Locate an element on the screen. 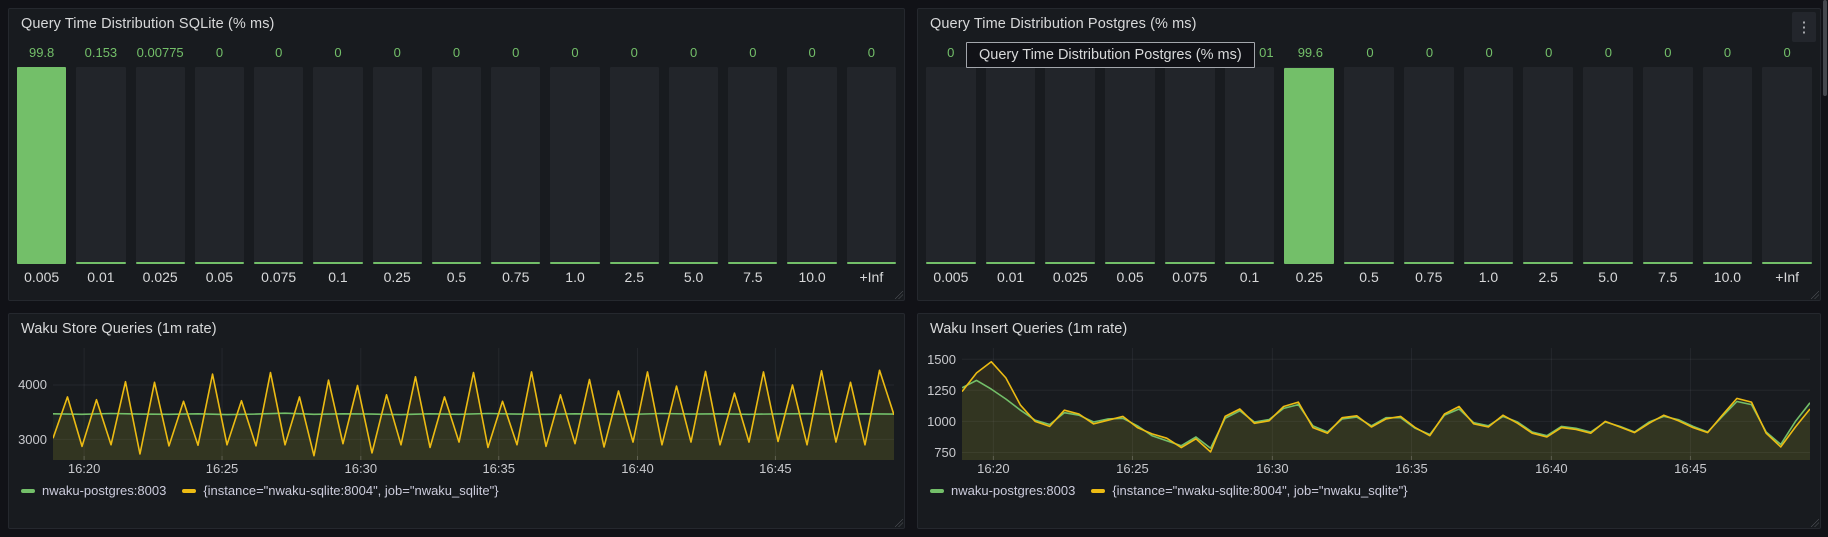 The height and width of the screenshot is (537, 1828). panel-header: Query Time Distribution SQLite (% ms) is located at coordinates (456, 23).